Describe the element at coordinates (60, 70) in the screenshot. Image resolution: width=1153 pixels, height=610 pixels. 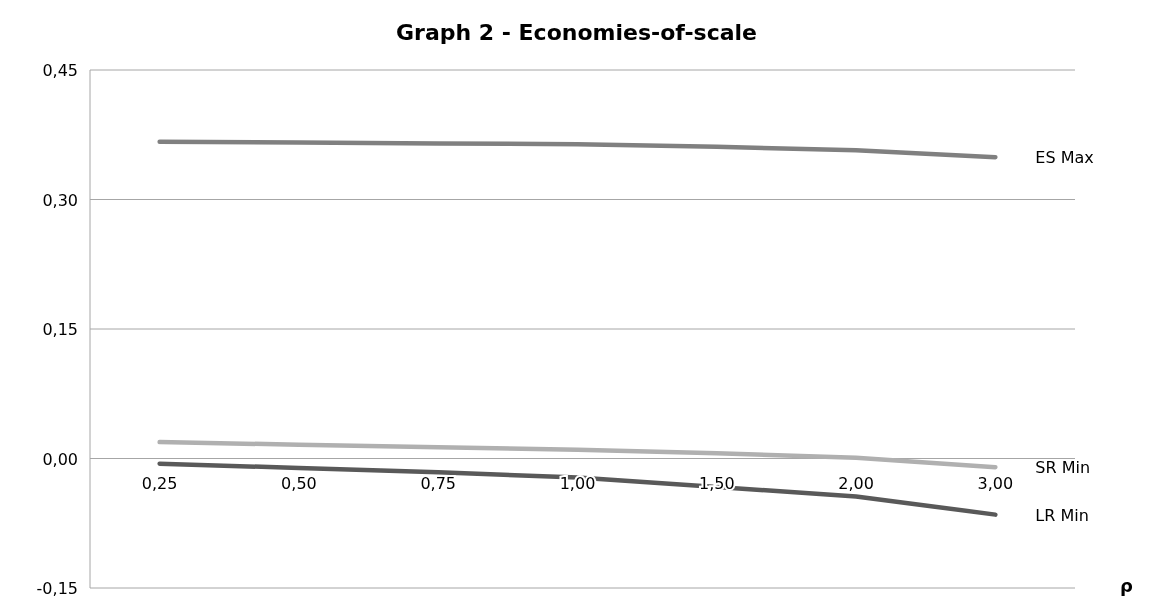
I see `y-tick-label: 0,45` at that location.